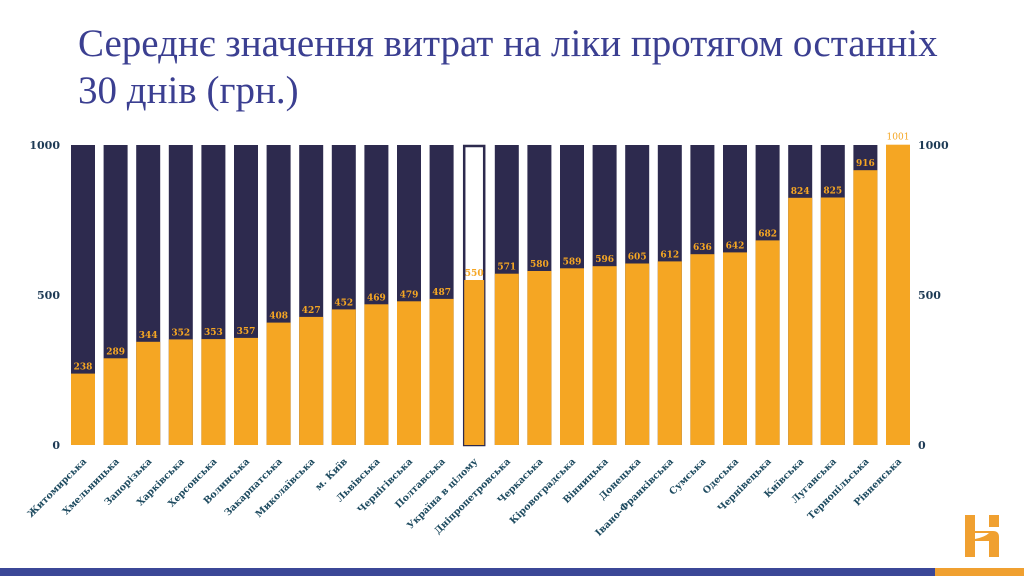  Describe the element at coordinates (800, 192) in the screenshot. I see `data-label: 824` at that location.